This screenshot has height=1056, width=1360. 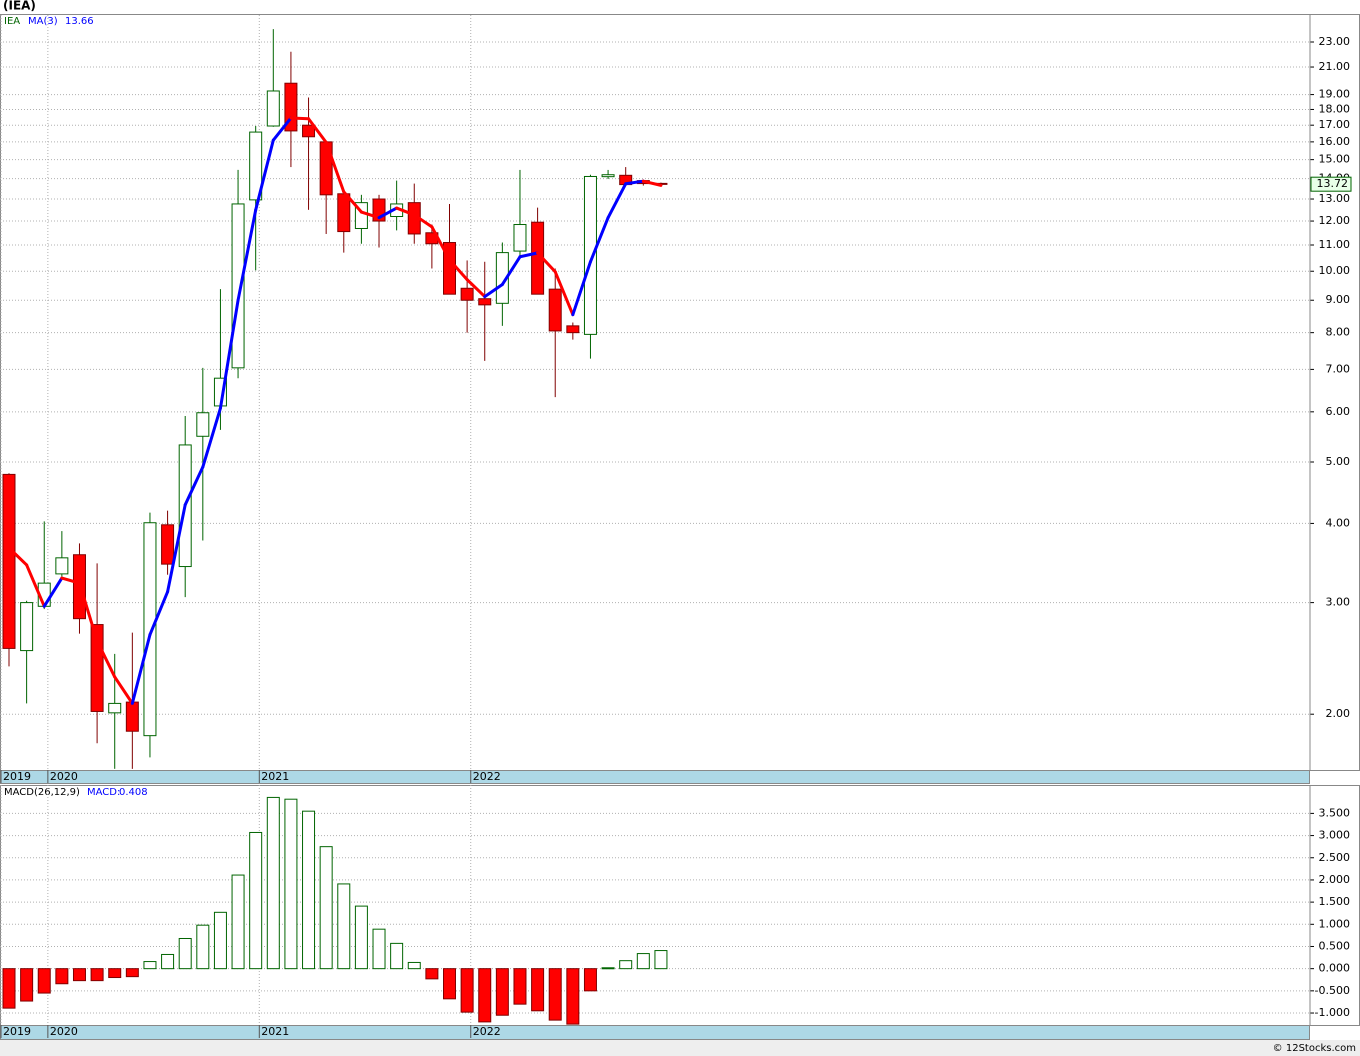 What do you see at coordinates (1338, 602) in the screenshot?
I see `y-tick-label: 3.00` at bounding box center [1338, 602].